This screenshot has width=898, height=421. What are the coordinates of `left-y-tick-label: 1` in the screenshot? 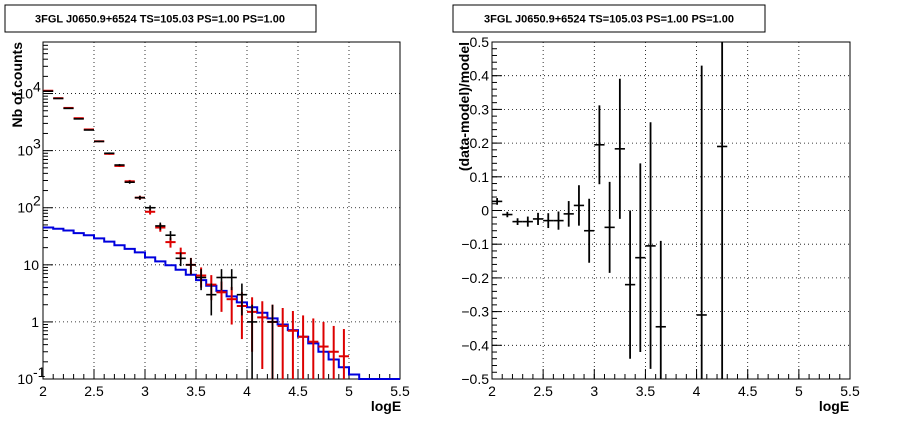 It's located at (35, 322).